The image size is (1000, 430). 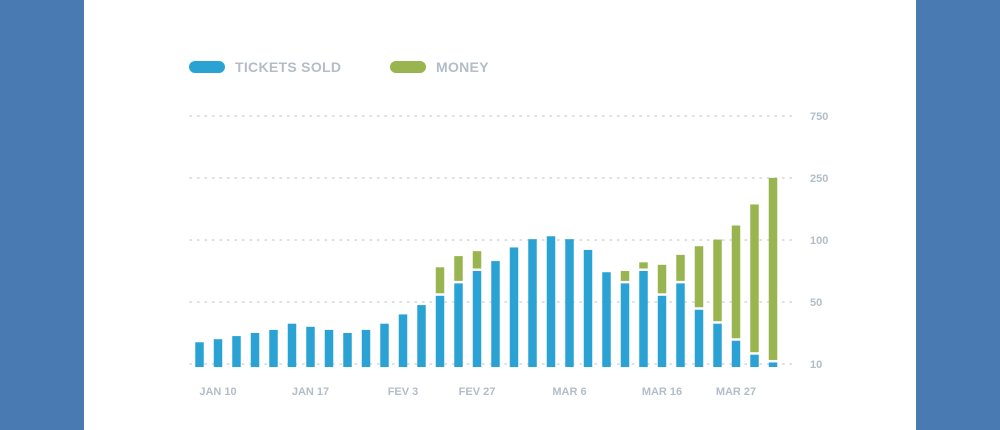 What do you see at coordinates (819, 179) in the screenshot?
I see `y-tick-label: 250` at bounding box center [819, 179].